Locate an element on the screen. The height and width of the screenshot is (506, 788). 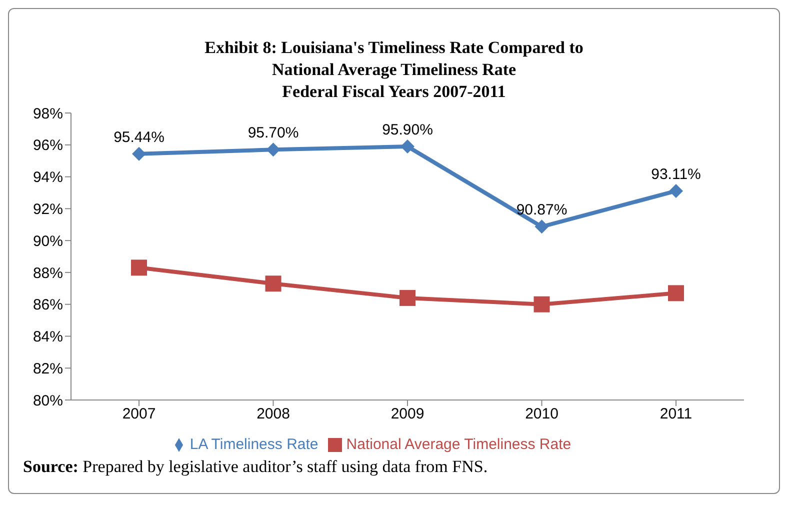
data-label: 90.87% is located at coordinates (542, 210).